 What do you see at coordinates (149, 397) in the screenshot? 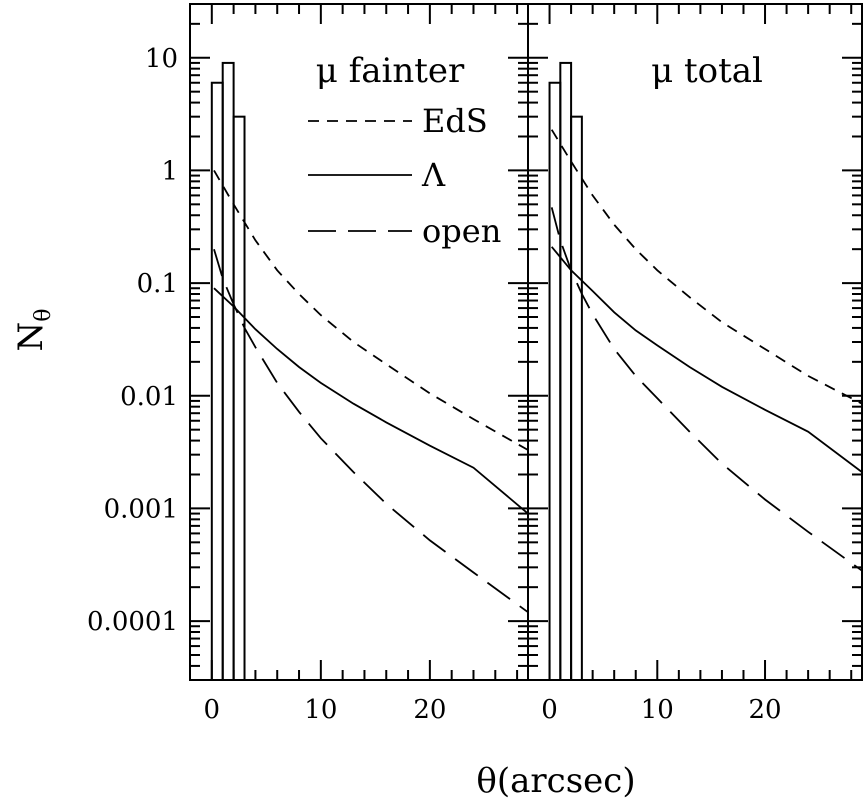
I see `y-tick-label: 0.01` at bounding box center [149, 397].